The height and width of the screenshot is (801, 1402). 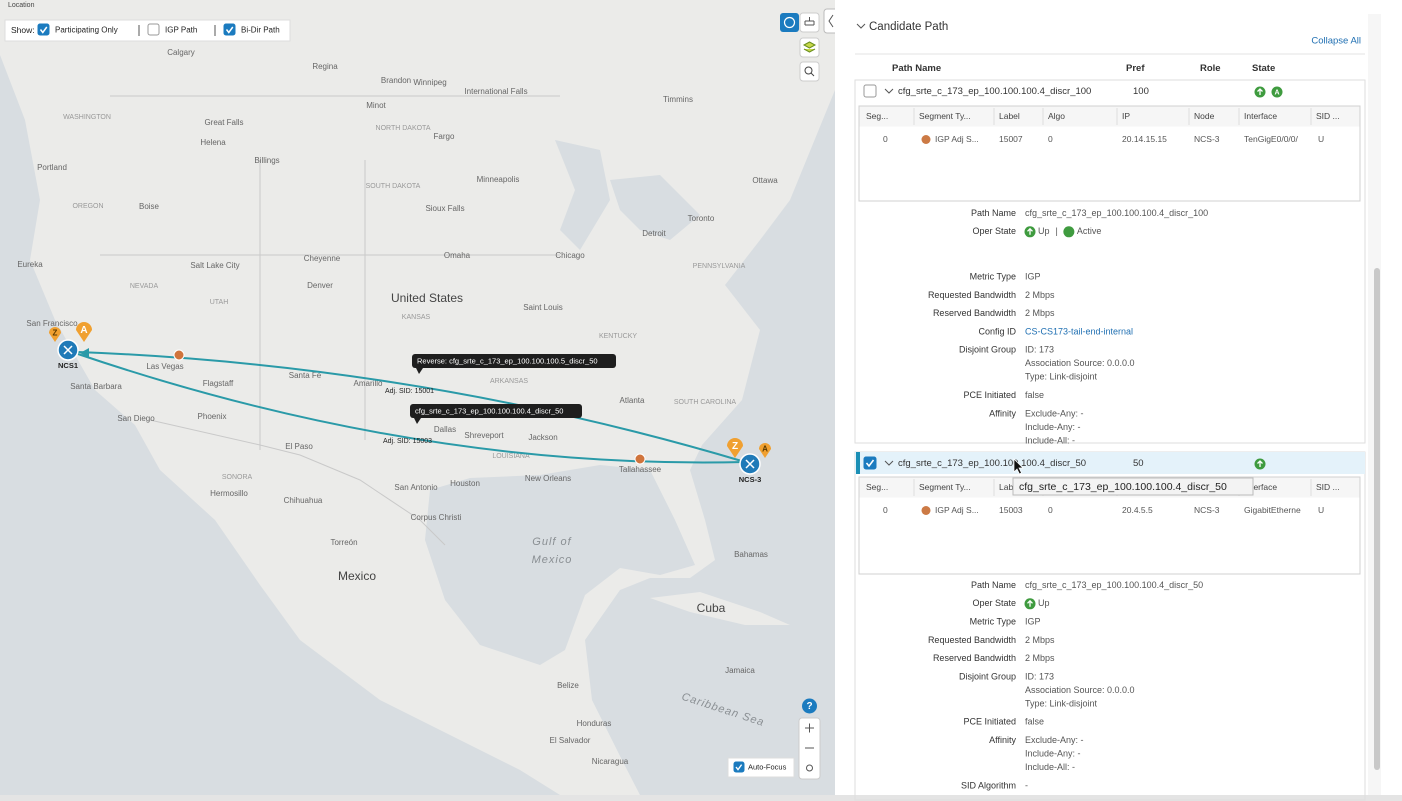 I want to click on device-node-label: NCS1, so click(x=68, y=365).